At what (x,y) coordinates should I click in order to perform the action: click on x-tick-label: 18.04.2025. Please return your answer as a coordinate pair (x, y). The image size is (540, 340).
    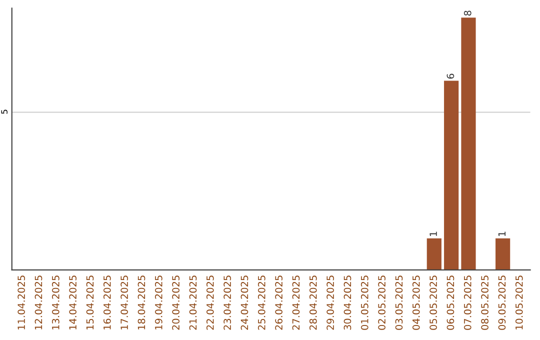
    Looking at the image, I should click on (142, 303).